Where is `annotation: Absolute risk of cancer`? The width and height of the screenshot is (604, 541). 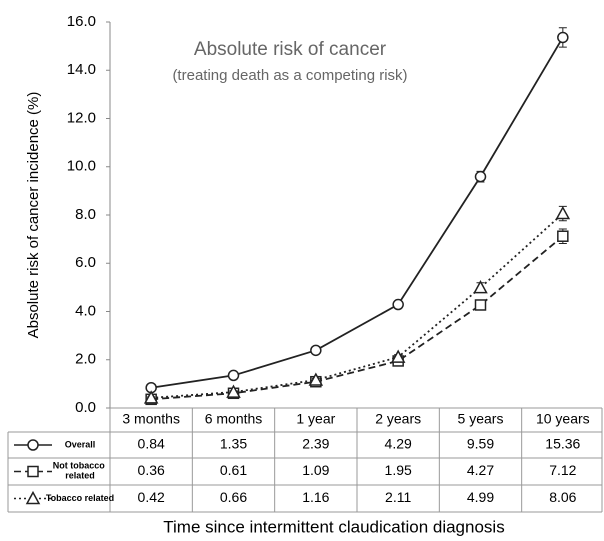
annotation: Absolute risk of cancer is located at coordinates (290, 49).